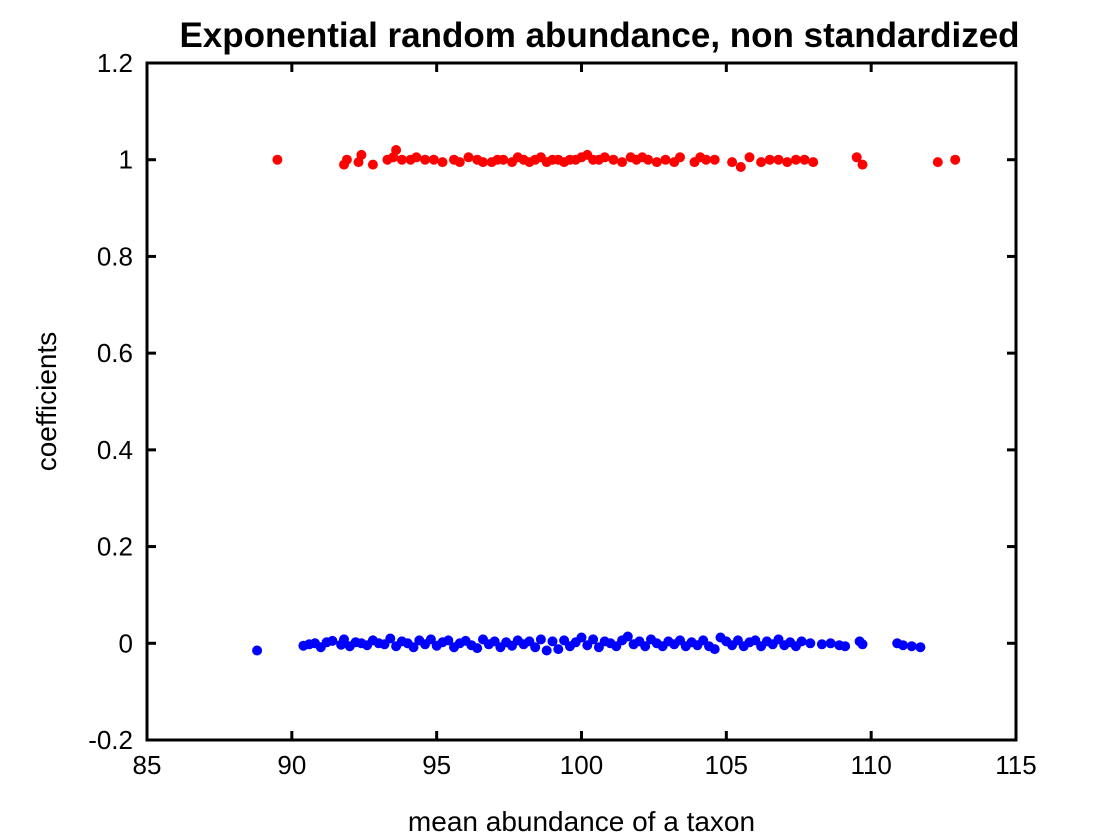  I want to click on y-tick-label: 0.8, so click(115, 256).